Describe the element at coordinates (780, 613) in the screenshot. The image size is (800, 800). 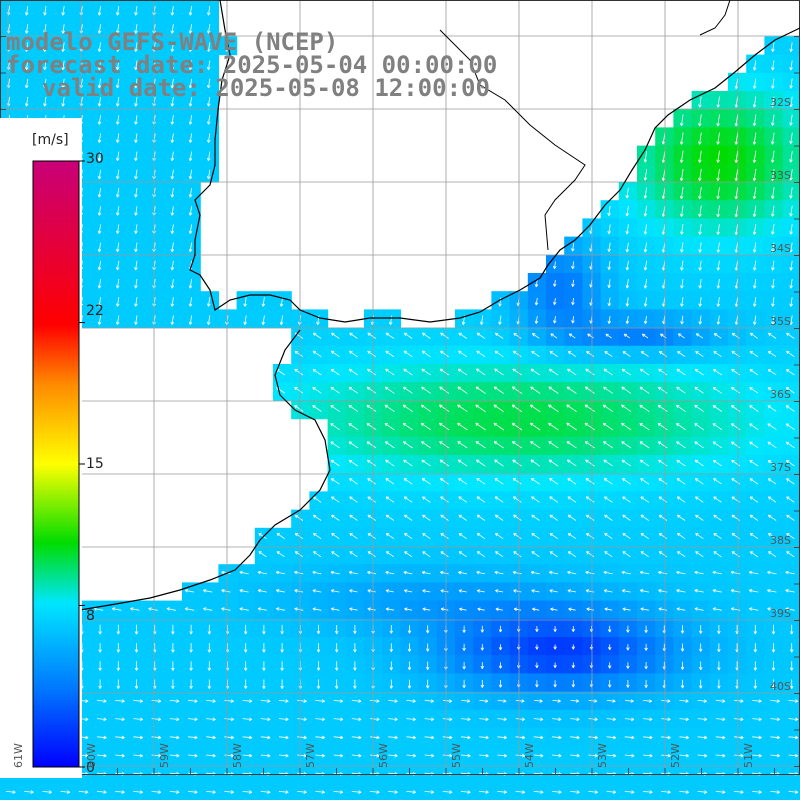
I see `latitude-label: 39S` at that location.